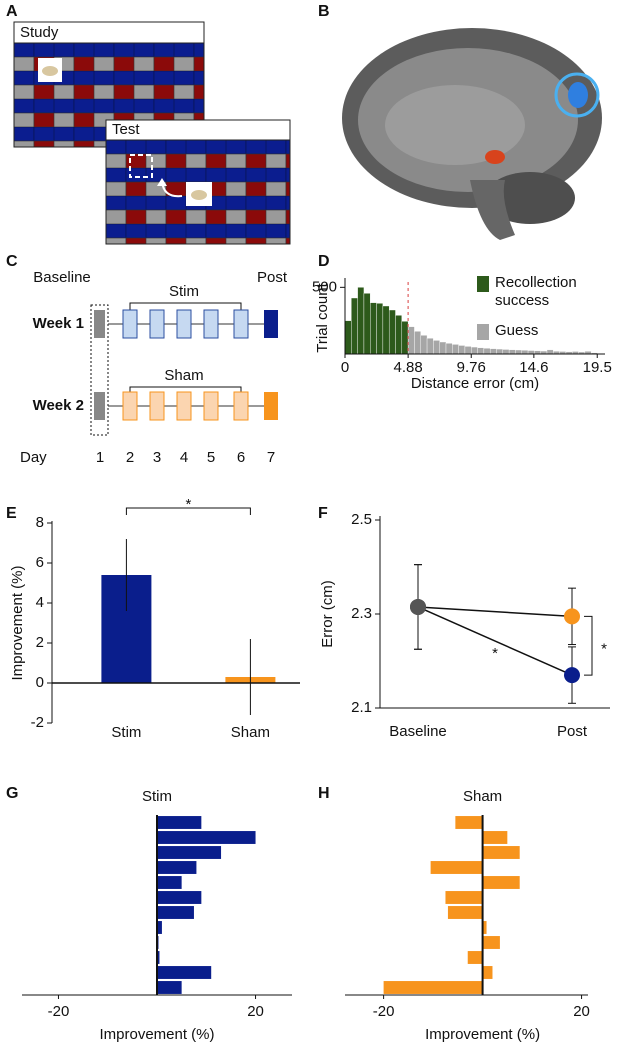  Describe the element at coordinates (126, 129) in the screenshot. I see `test-title: Test` at that location.